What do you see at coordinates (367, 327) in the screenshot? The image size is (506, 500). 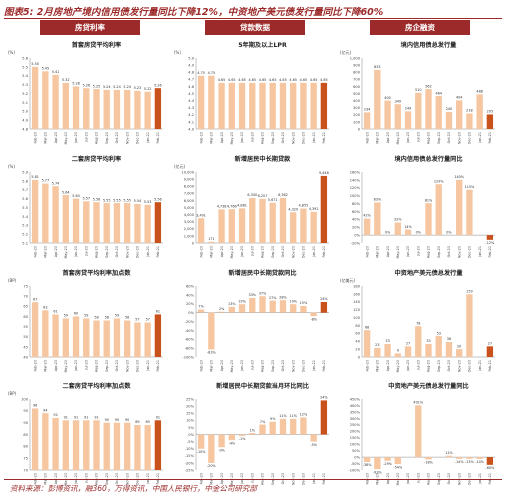 I see `data-label: 68` at bounding box center [367, 327].